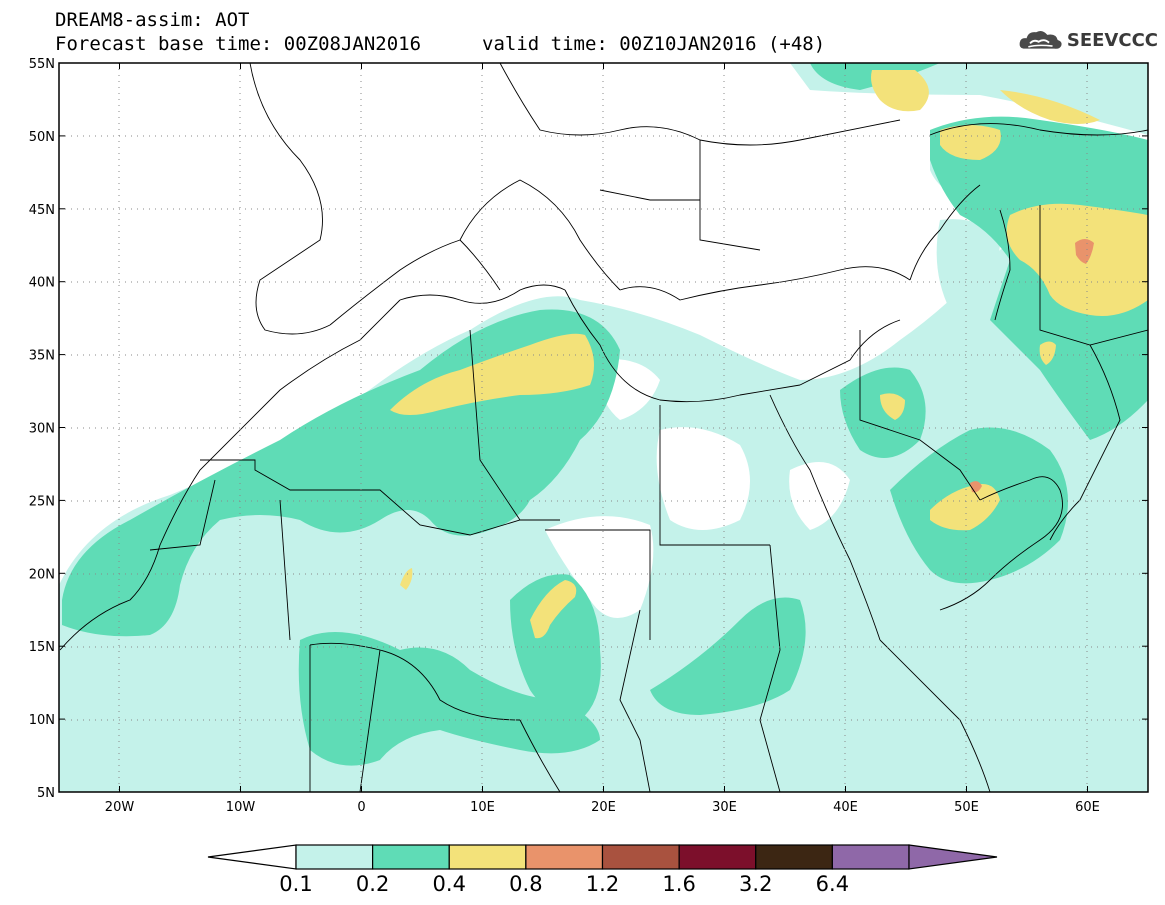  I want to click on lon-label: 40E, so click(845, 807).